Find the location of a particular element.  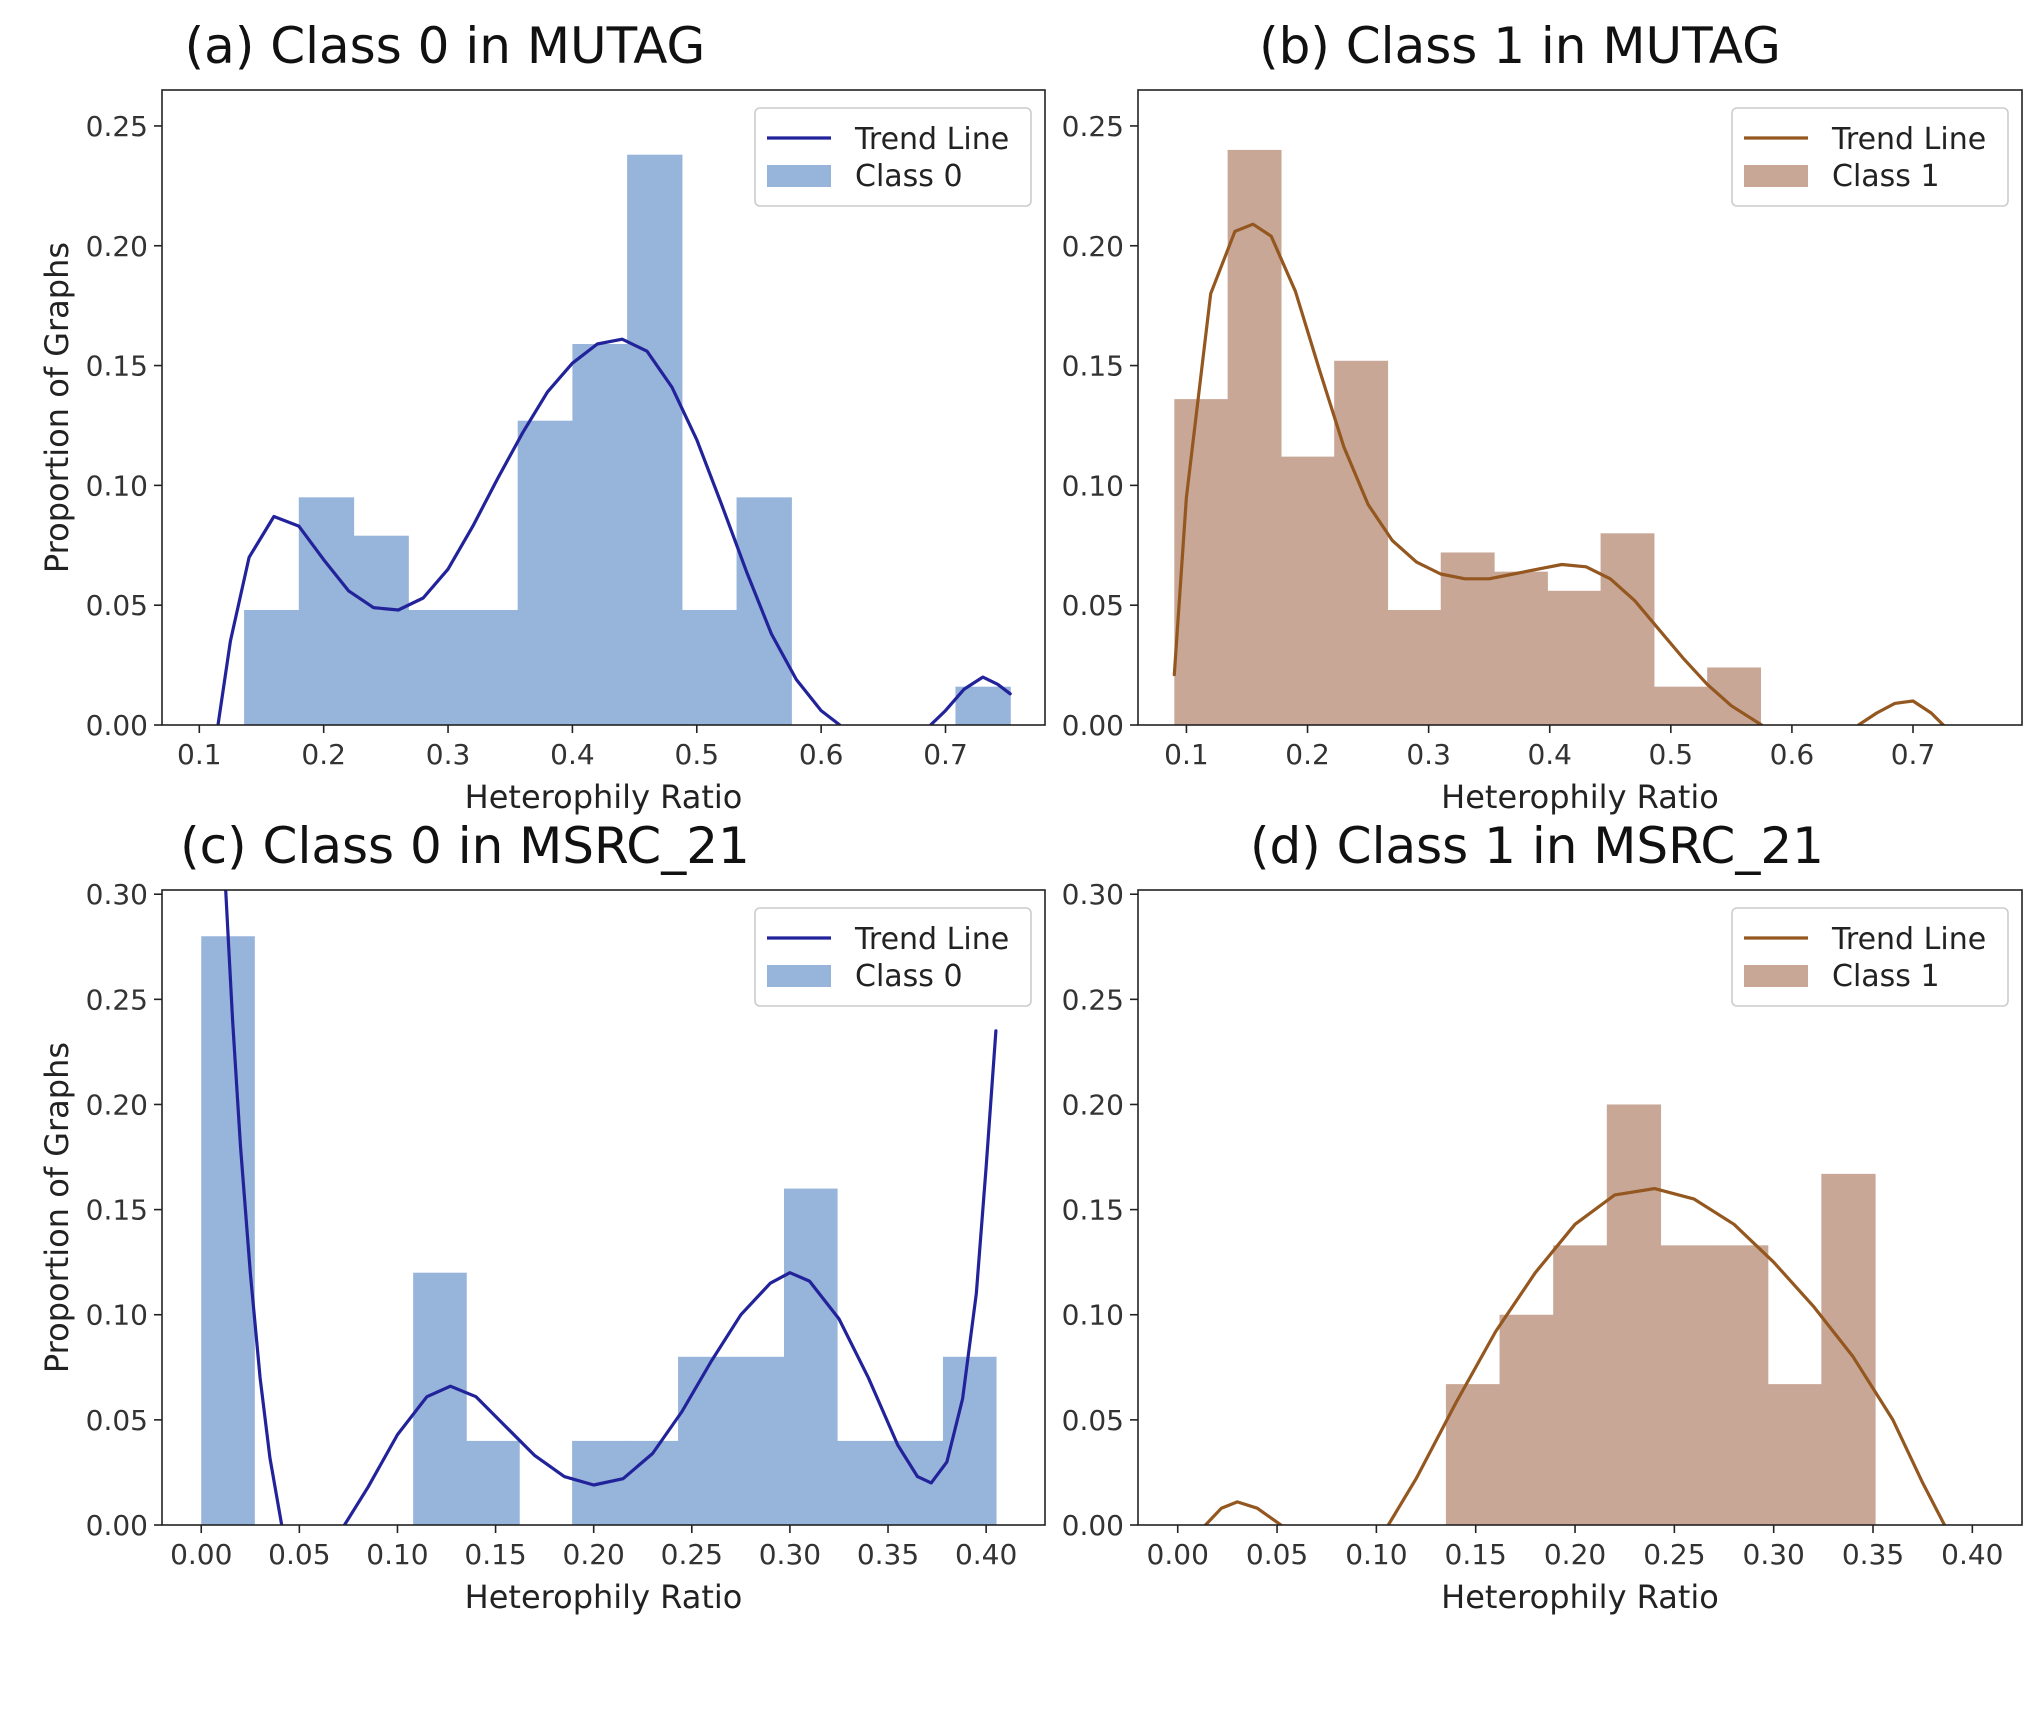

x-tick-label: 0.4 is located at coordinates (572, 754).